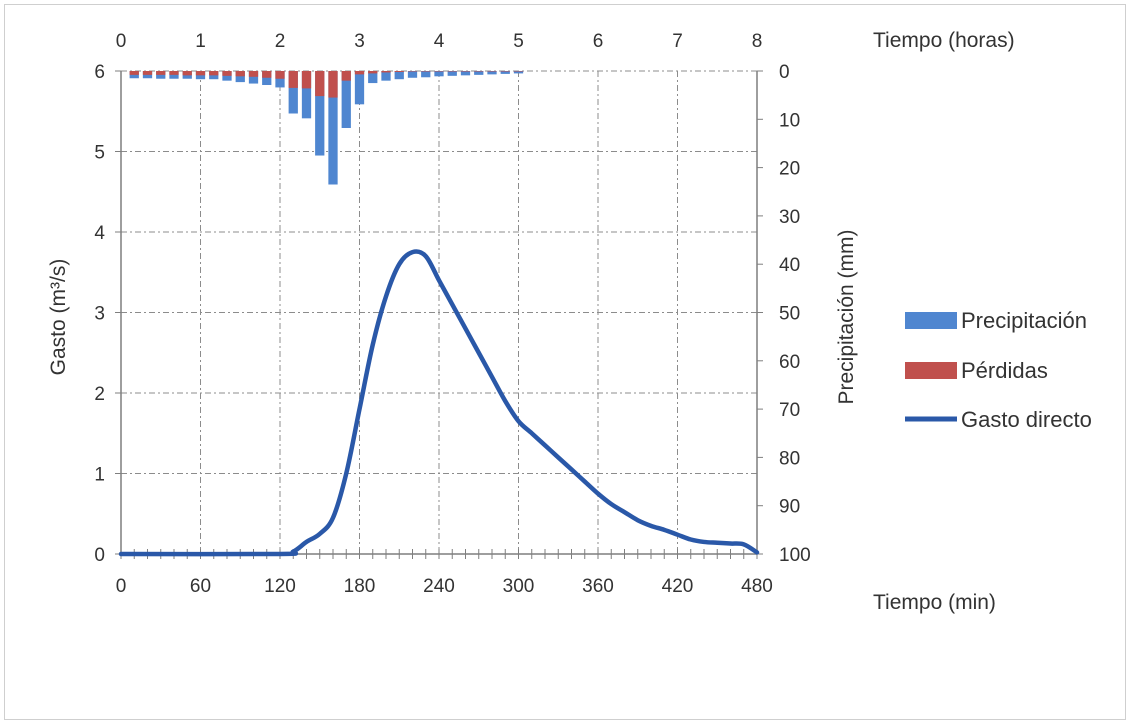 The image size is (1130, 724). Describe the element at coordinates (944, 40) in the screenshot. I see `x-top-axis-title: Tiempo (horas)` at that location.